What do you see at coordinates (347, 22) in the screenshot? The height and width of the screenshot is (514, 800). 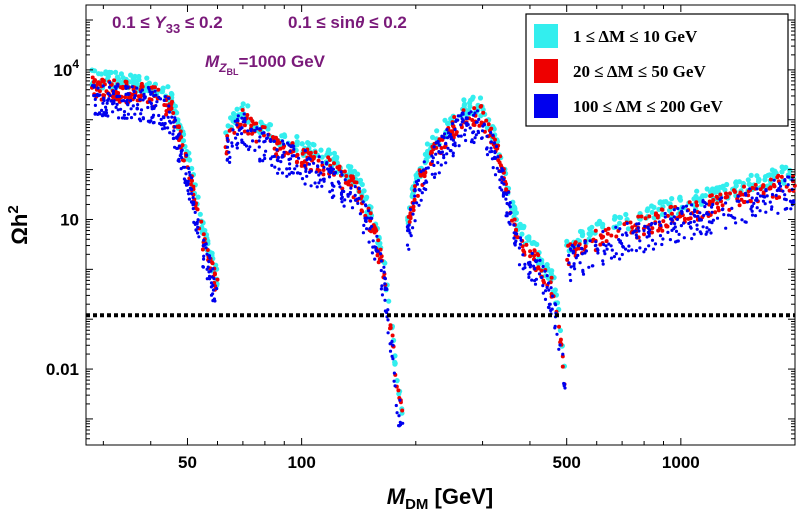 I see `annotation-sintheta-range: 0.1 ≤ sinθ ≤ 0.2` at bounding box center [347, 22].